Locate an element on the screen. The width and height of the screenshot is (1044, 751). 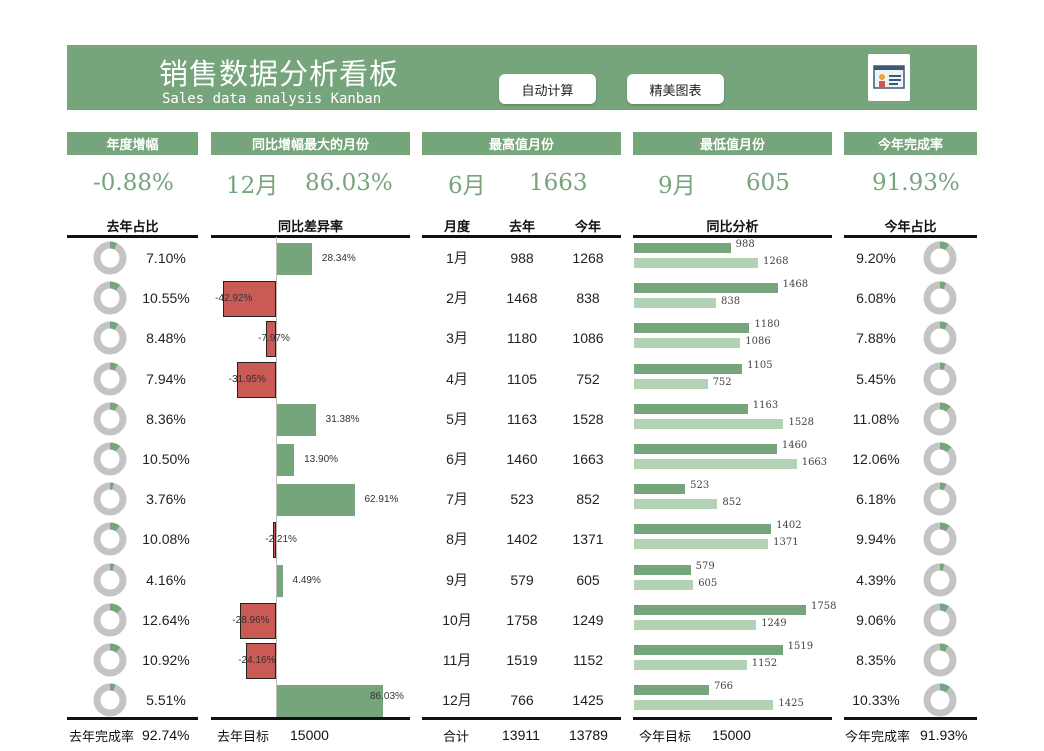
compare-last-label: 1180 is located at coordinates (767, 325).